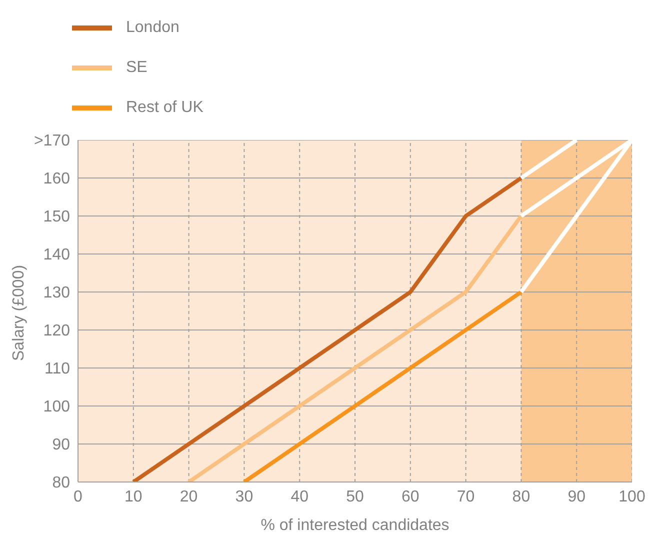 The height and width of the screenshot is (551, 662). Describe the element at coordinates (19, 312) in the screenshot. I see `y-axis-title: Salary (£000)` at that location.